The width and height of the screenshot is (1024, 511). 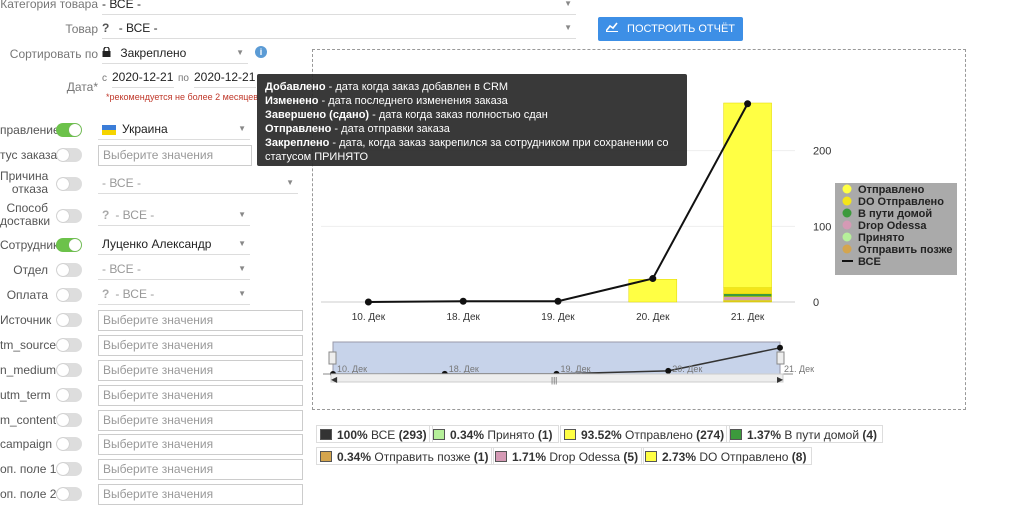 What do you see at coordinates (108, 53) in the screenshot?
I see `lock-icon` at bounding box center [108, 53].